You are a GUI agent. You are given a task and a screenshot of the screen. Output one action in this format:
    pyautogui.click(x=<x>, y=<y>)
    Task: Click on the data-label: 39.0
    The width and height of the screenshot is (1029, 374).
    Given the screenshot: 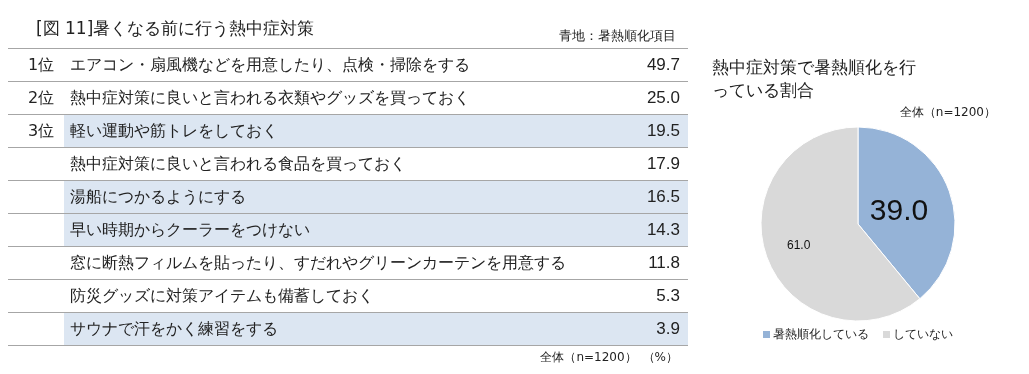 What is the action you would take?
    pyautogui.click(x=899, y=209)
    